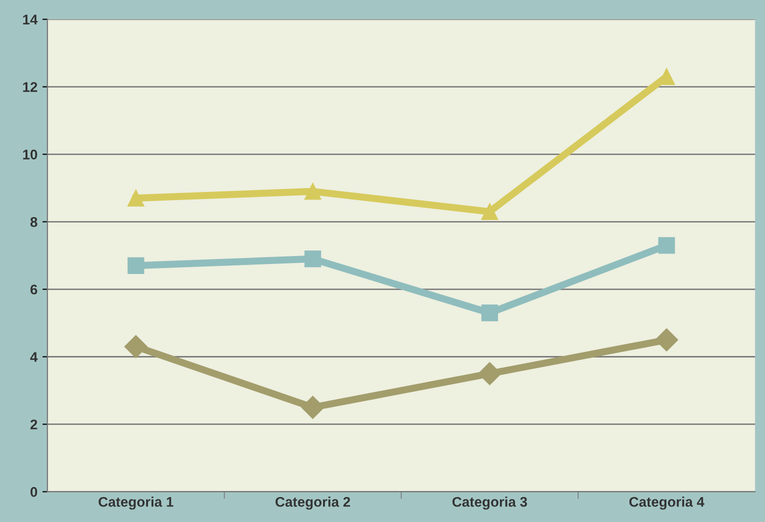 This screenshot has width=765, height=522. What do you see at coordinates (490, 503) in the screenshot?
I see `x-tick-label: Categoria 3` at bounding box center [490, 503].